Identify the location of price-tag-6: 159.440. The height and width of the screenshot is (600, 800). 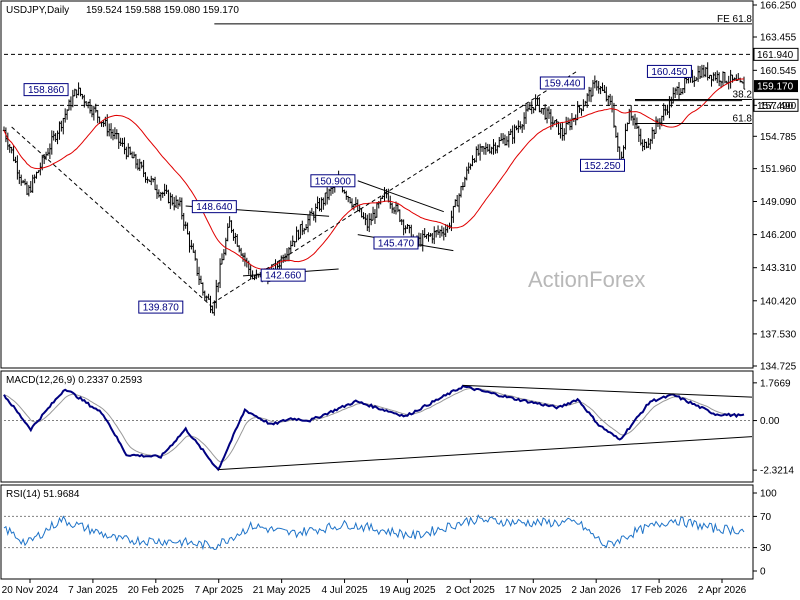
(562, 83).